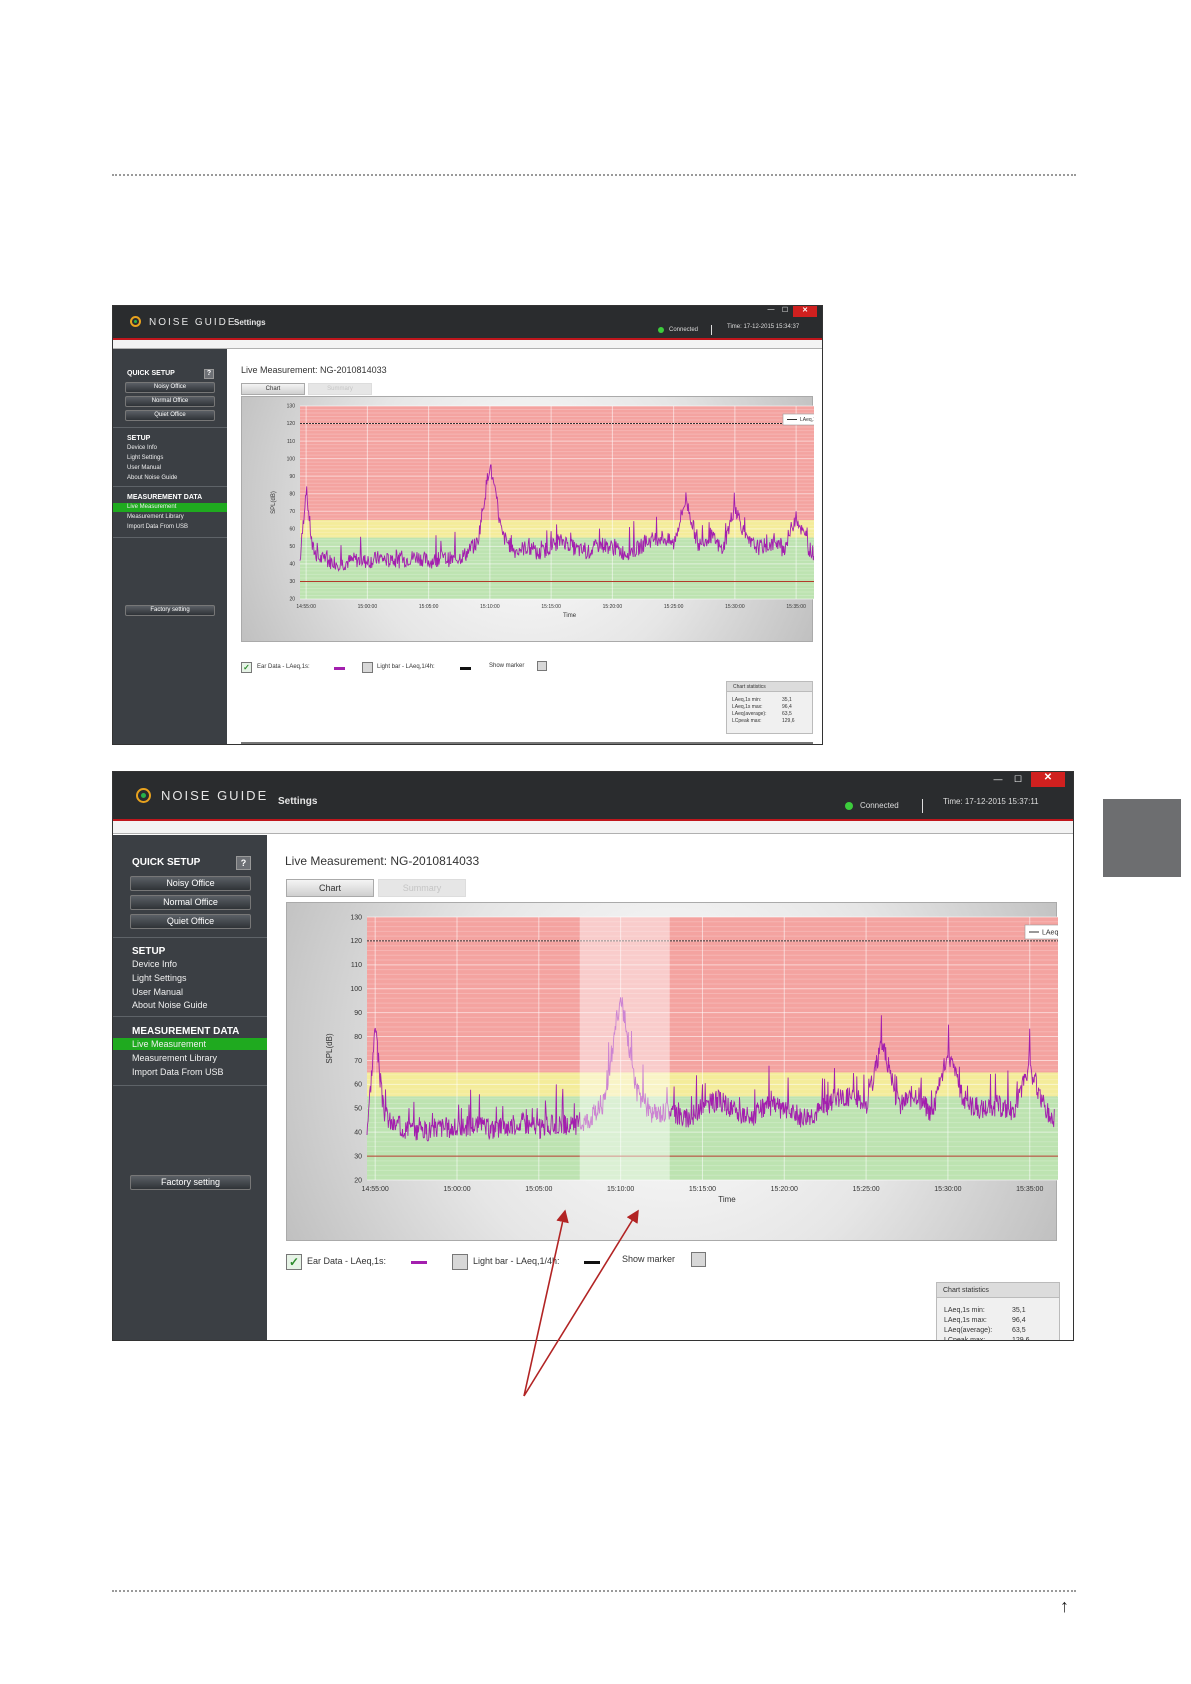 The width and height of the screenshot is (1191, 1684). What do you see at coordinates (215, 795) in the screenshot?
I see `app-title: NOISE GUIDE` at bounding box center [215, 795].